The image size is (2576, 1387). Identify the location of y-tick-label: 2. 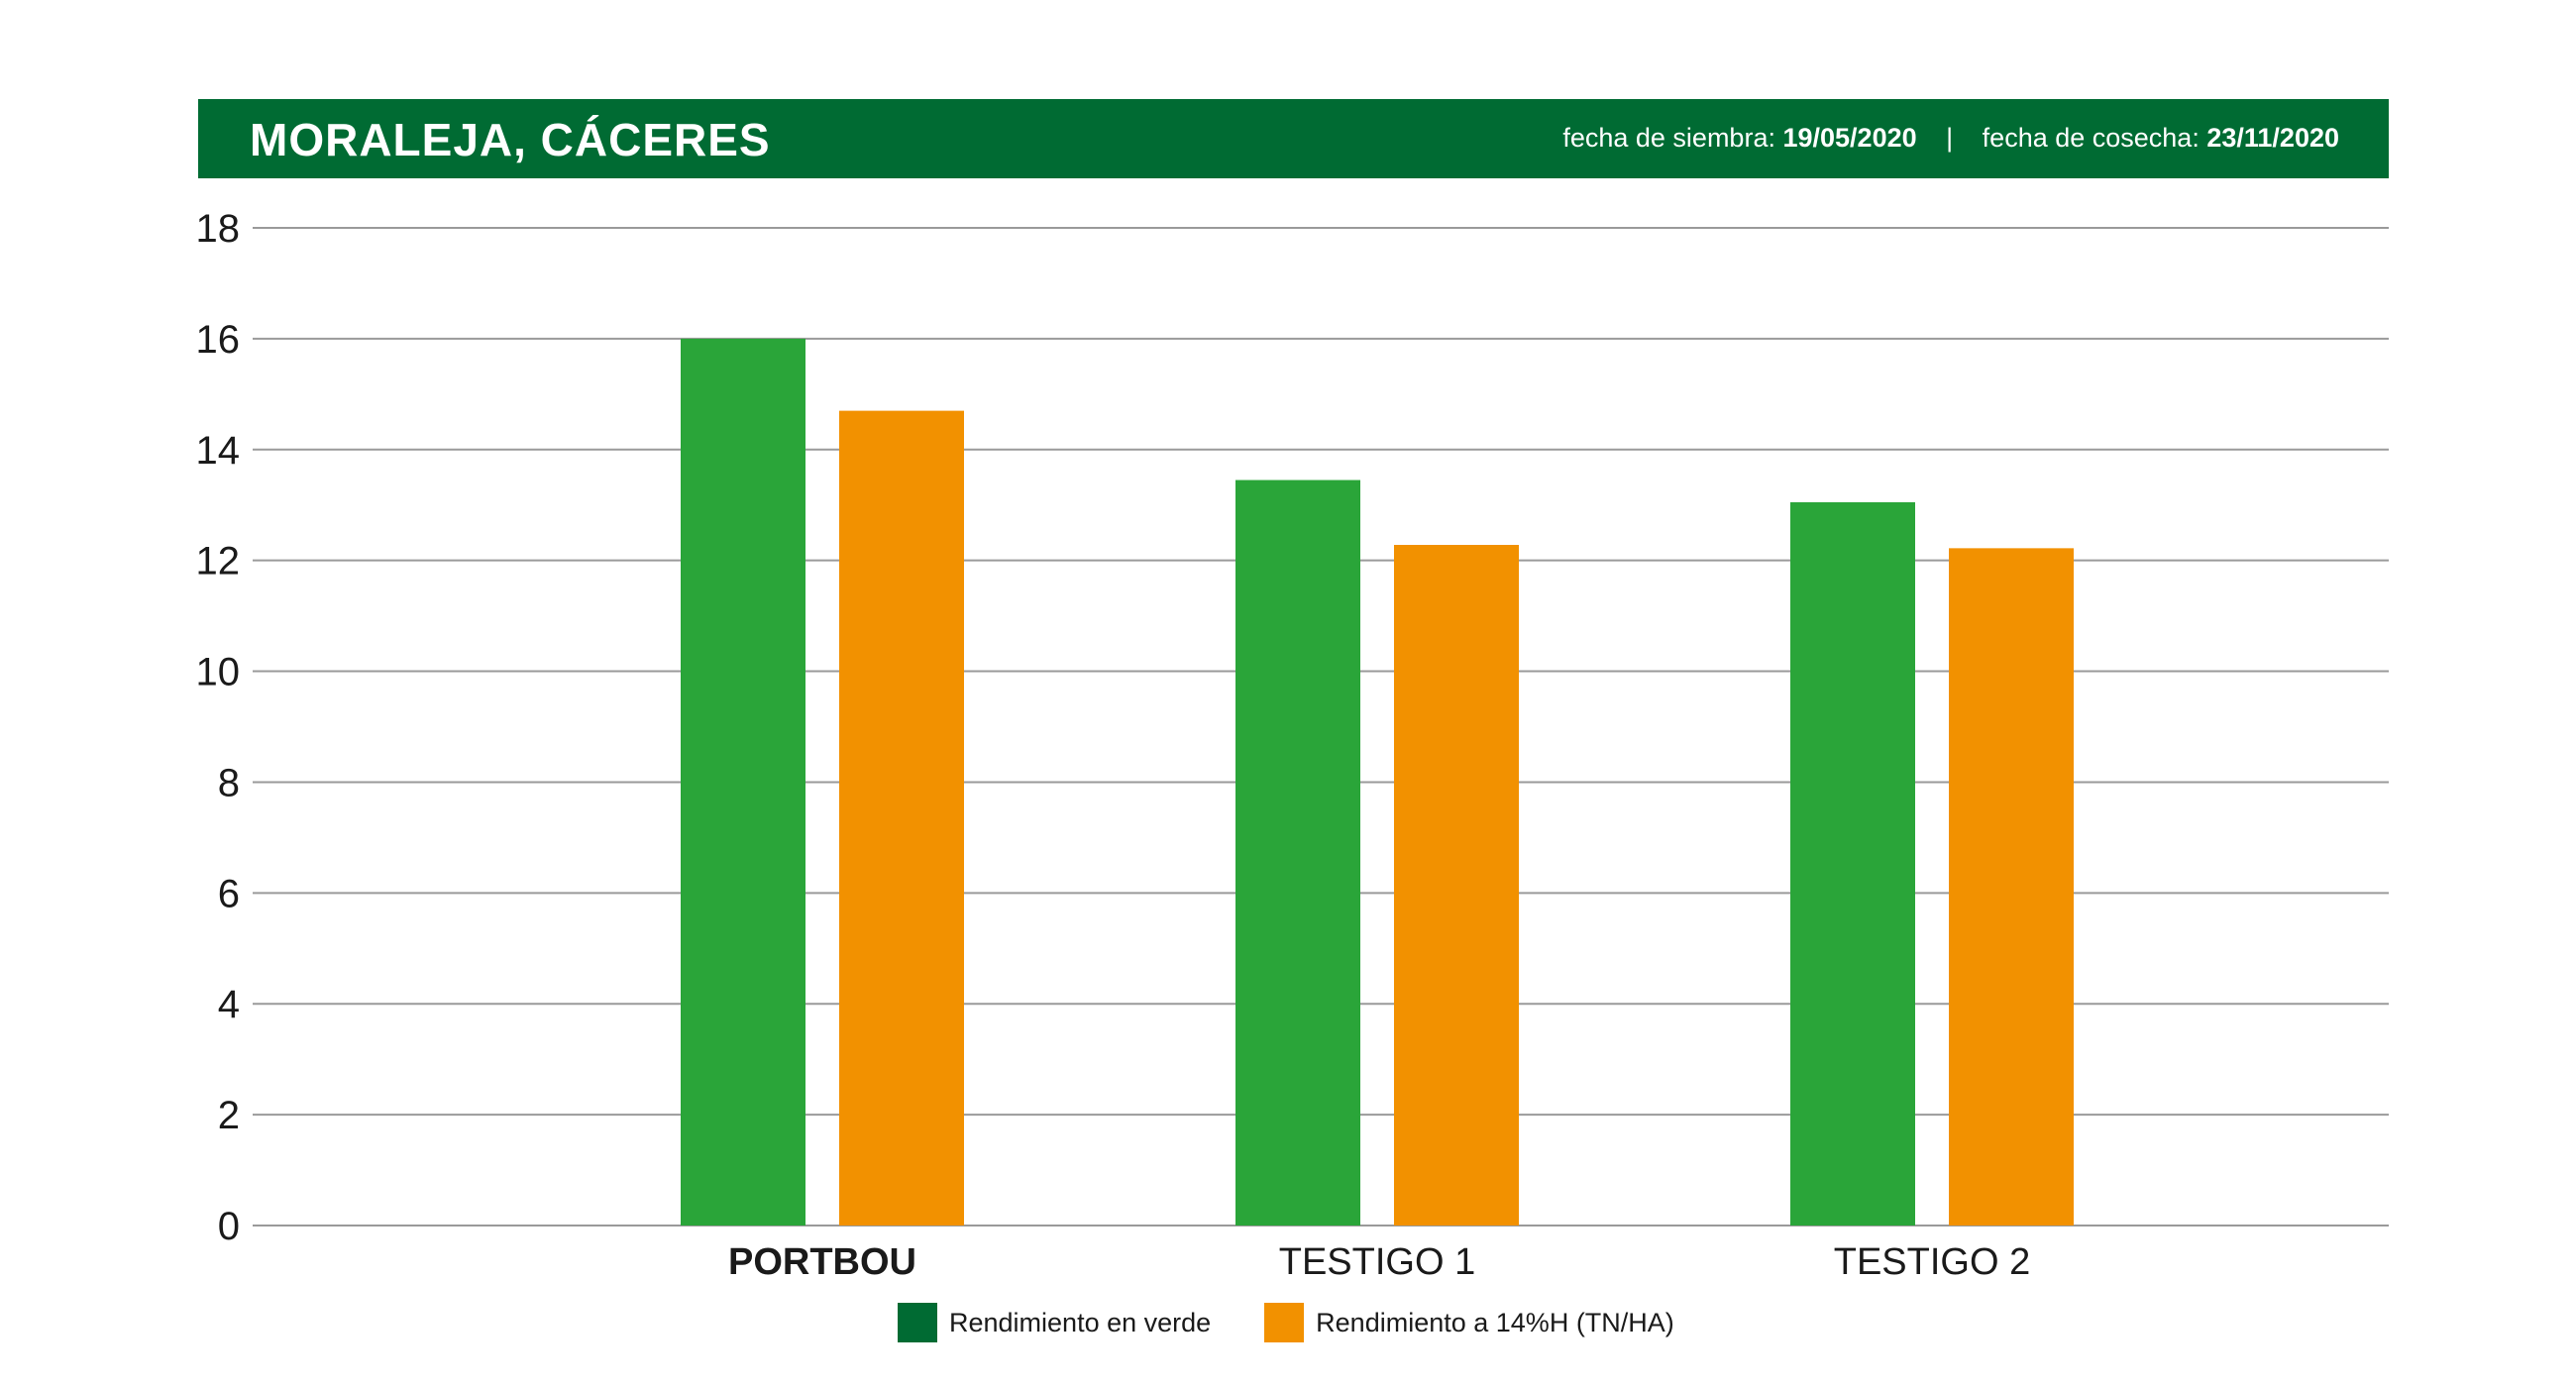
(229, 1115).